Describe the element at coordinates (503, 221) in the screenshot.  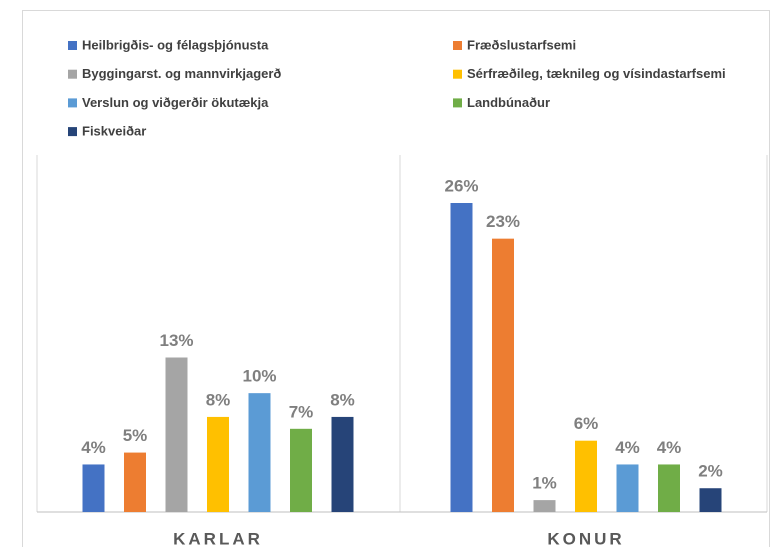
I see `value-label: 23%` at that location.